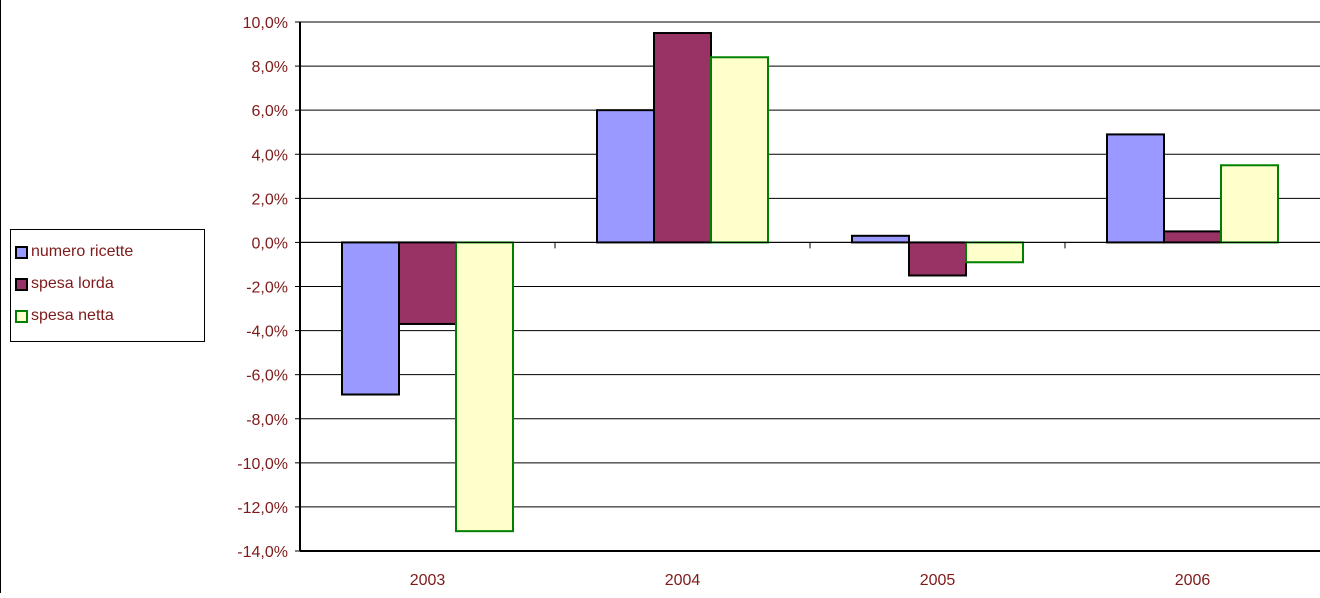 The image size is (1320, 598). What do you see at coordinates (82, 251) in the screenshot?
I see `legend-label-numero-ricette: numero ricette` at bounding box center [82, 251].